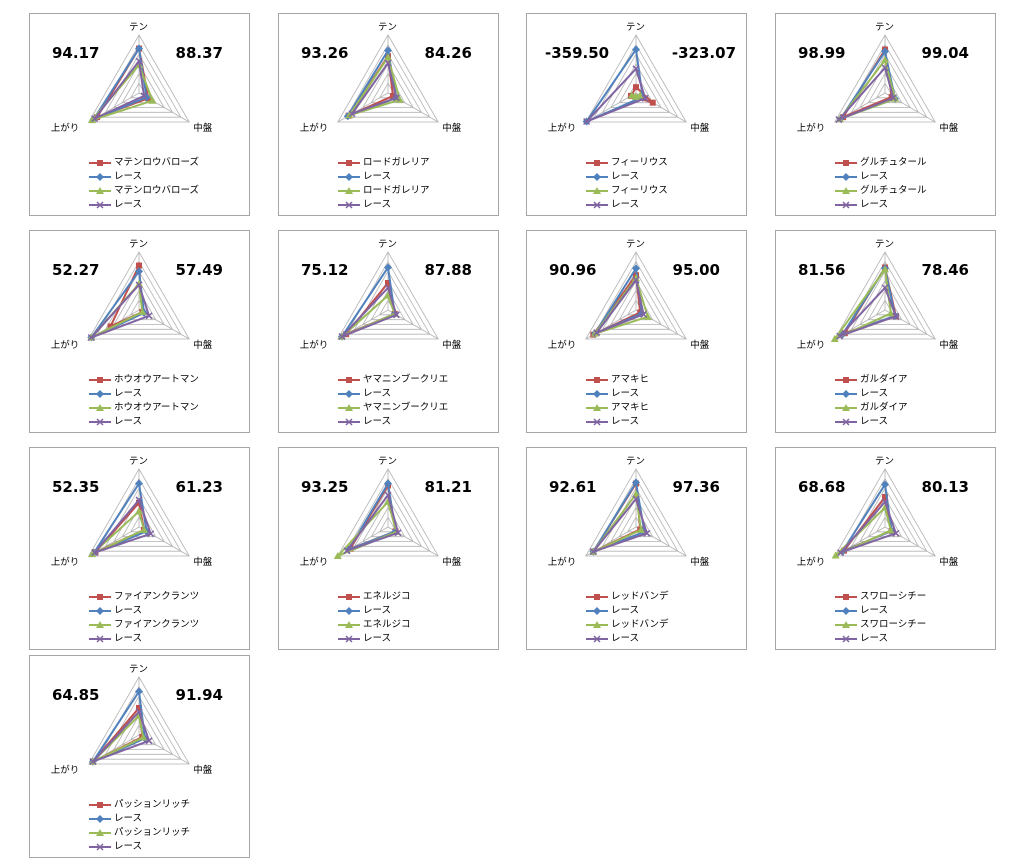 This screenshot has width=1024, height=866. Describe the element at coordinates (76, 487) in the screenshot. I see `left-value: 52.35` at that location.